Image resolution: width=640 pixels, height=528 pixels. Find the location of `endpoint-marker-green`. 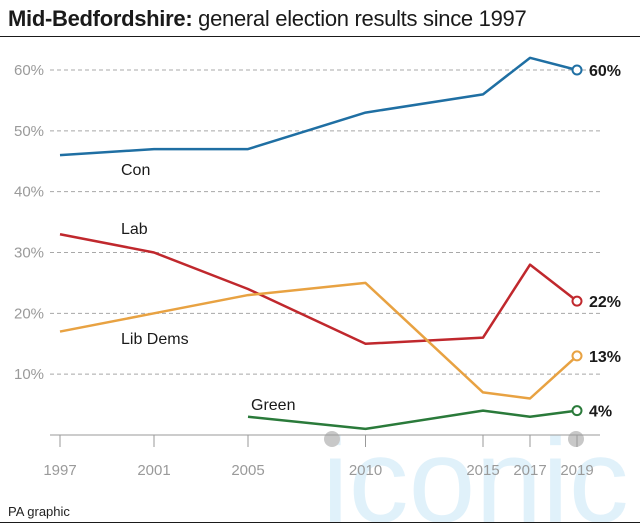

endpoint-marker-green is located at coordinates (577, 411).